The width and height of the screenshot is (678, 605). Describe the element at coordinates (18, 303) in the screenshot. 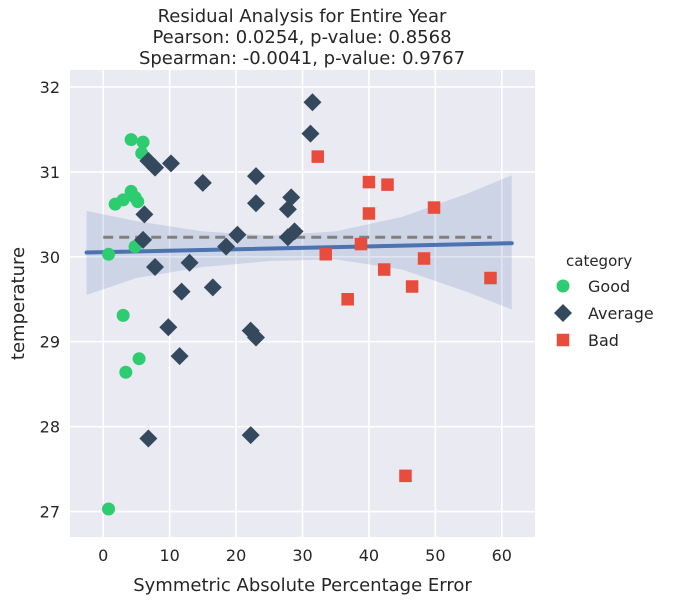

I see `y-axis-label: temperature` at that location.